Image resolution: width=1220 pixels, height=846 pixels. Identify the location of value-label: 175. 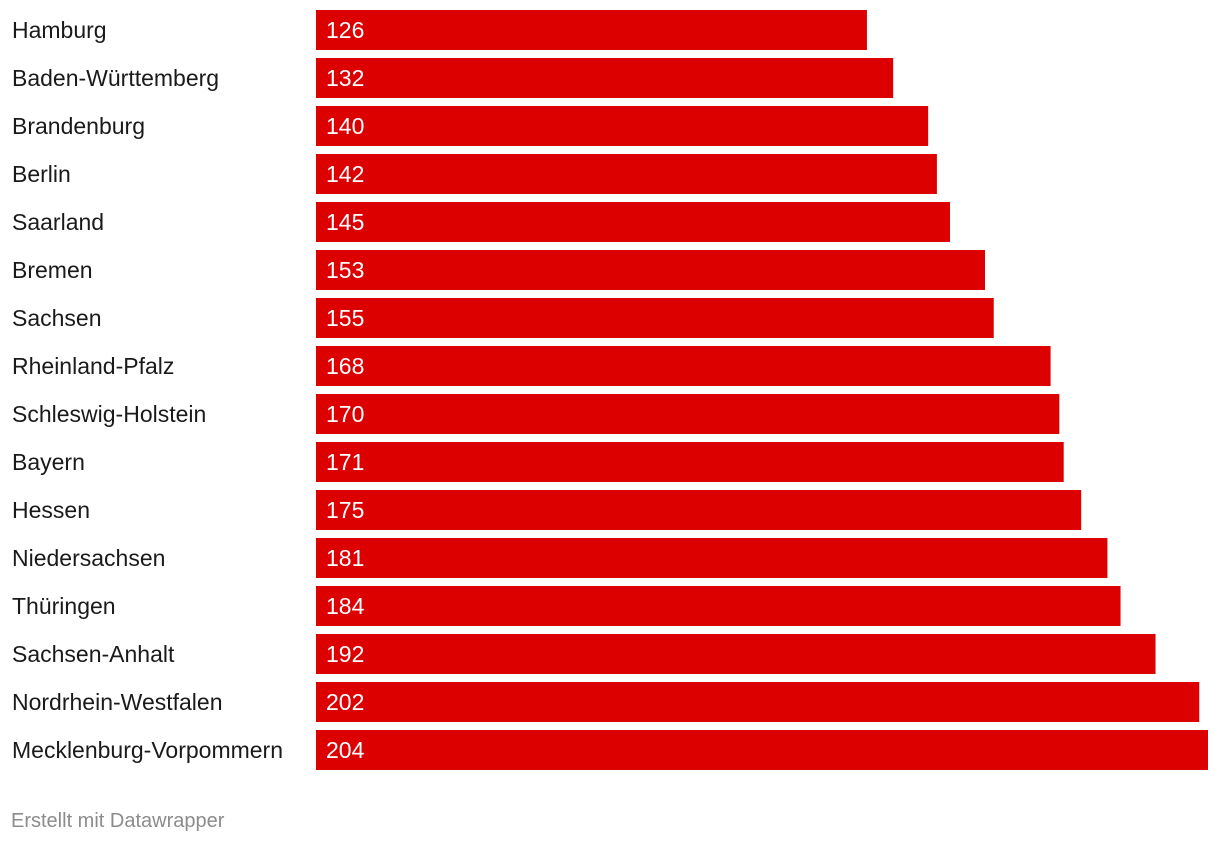
(345, 510).